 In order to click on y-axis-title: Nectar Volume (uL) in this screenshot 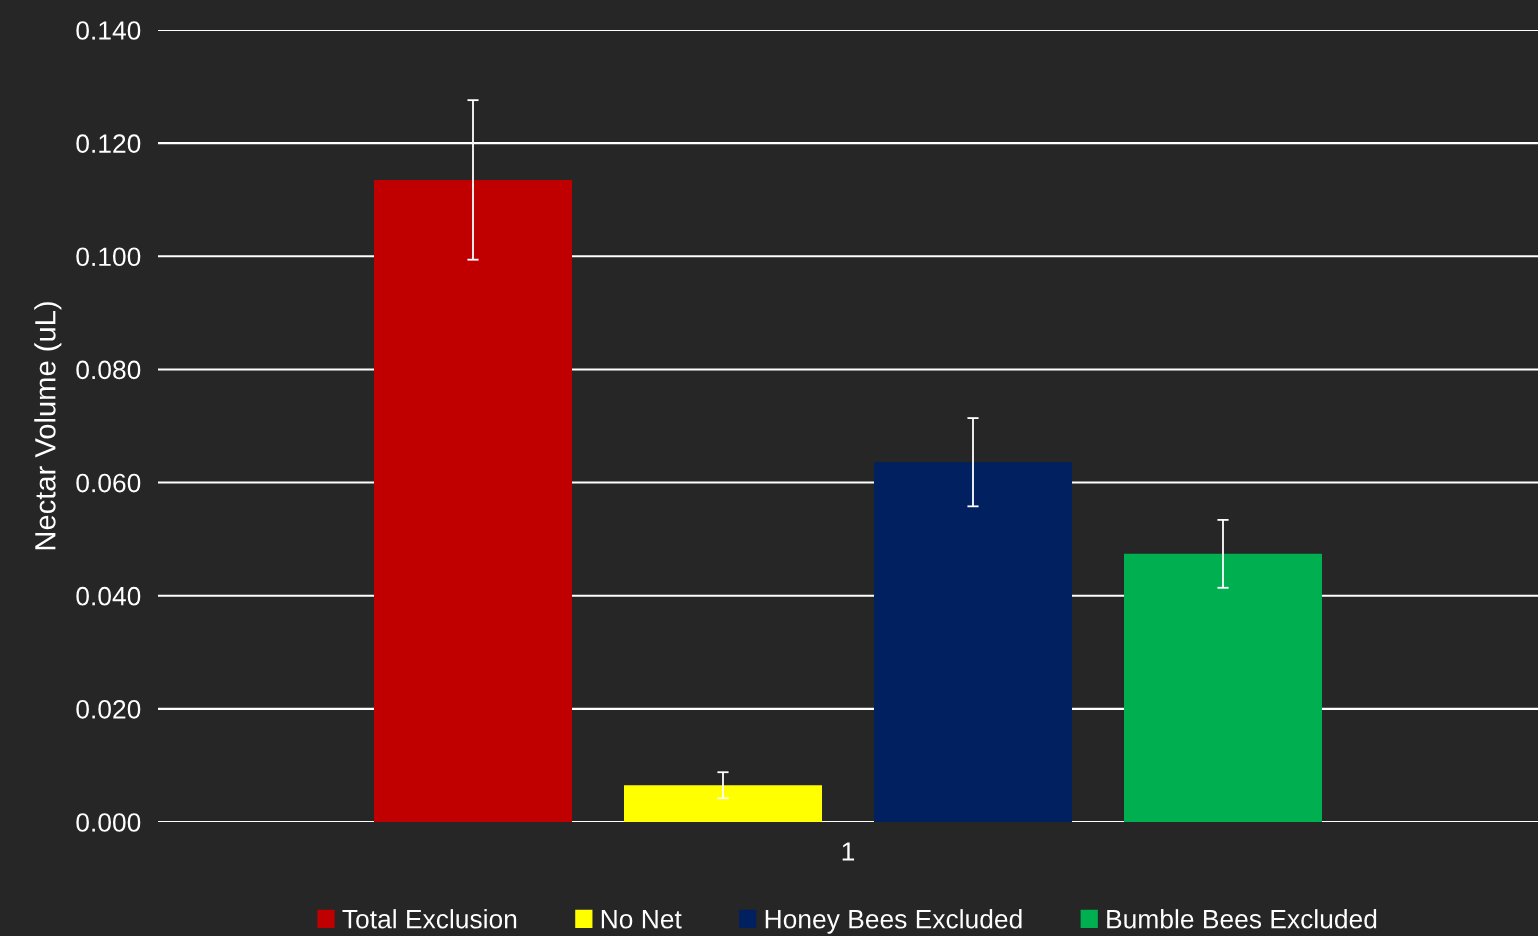, I will do `click(48, 426)`.